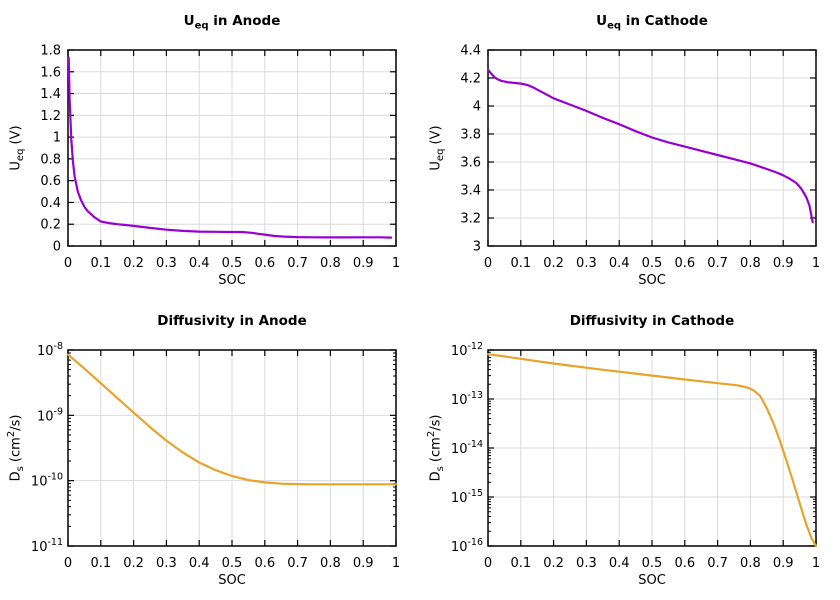  Describe the element at coordinates (57, 138) in the screenshot. I see `y-tick-label: 1` at that location.